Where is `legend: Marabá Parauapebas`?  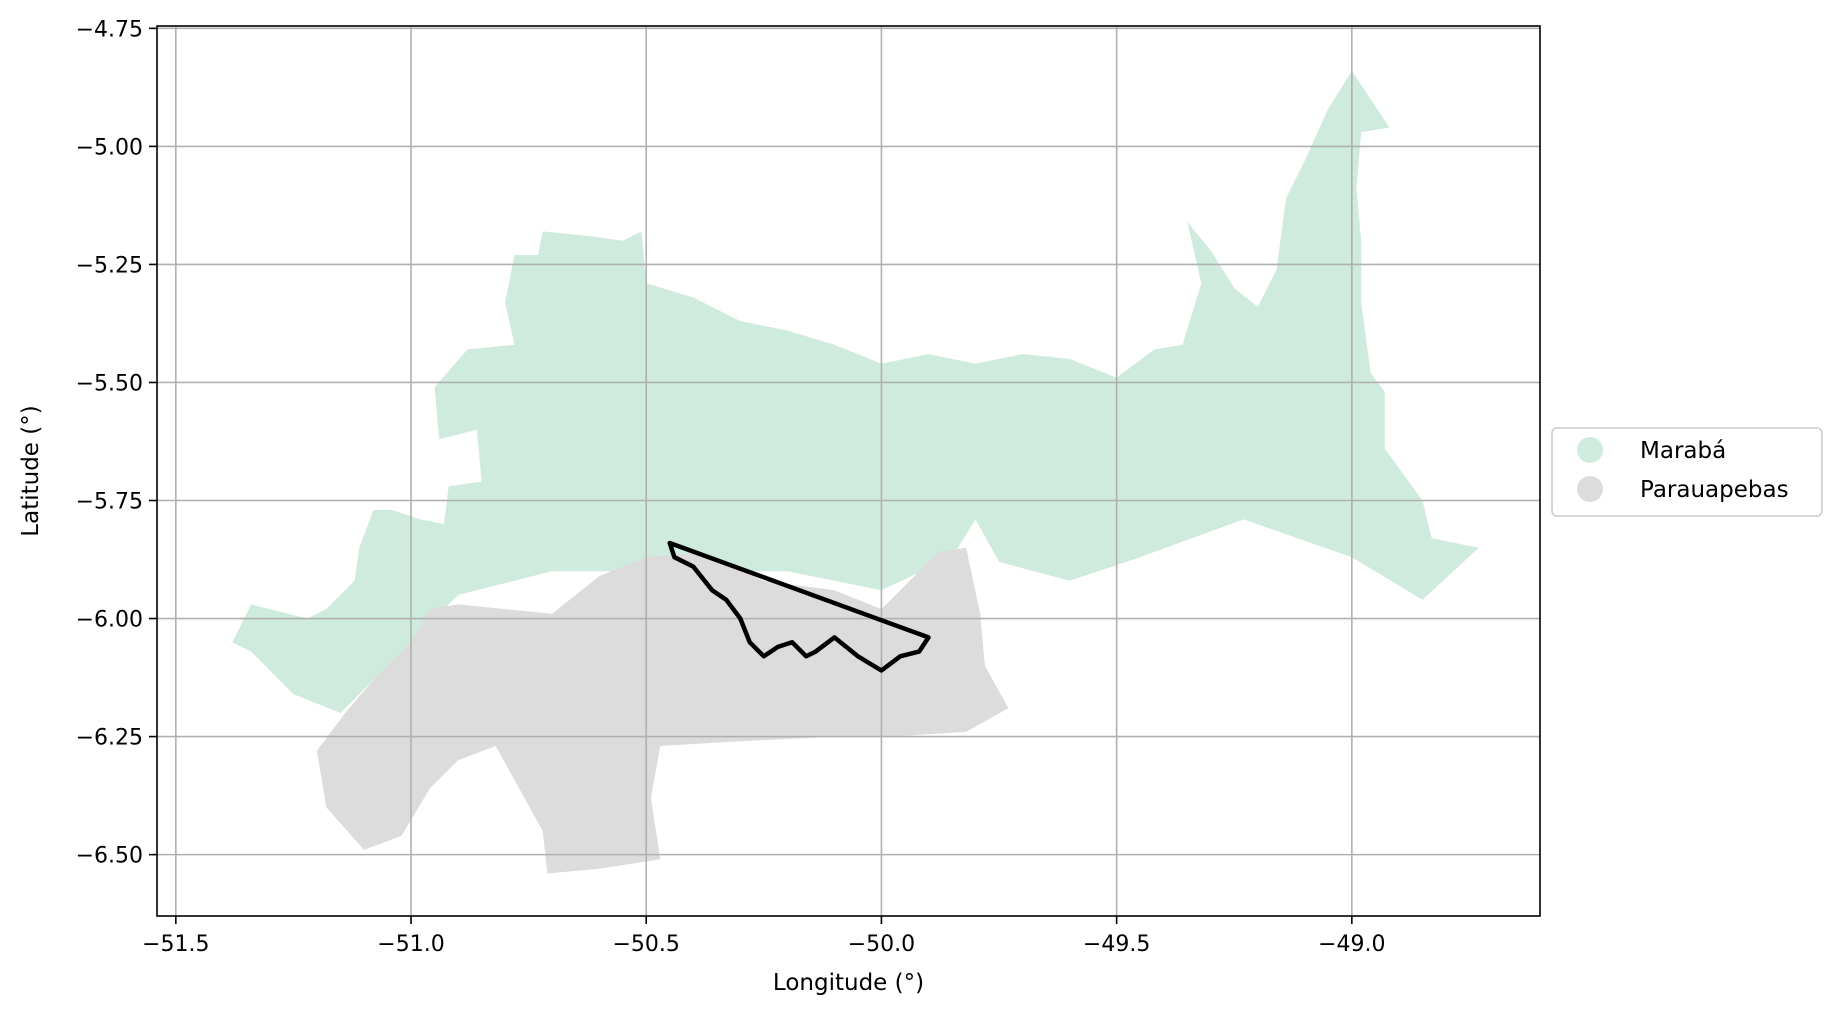 legend: Marabá Parauapebas is located at coordinates (1687, 472).